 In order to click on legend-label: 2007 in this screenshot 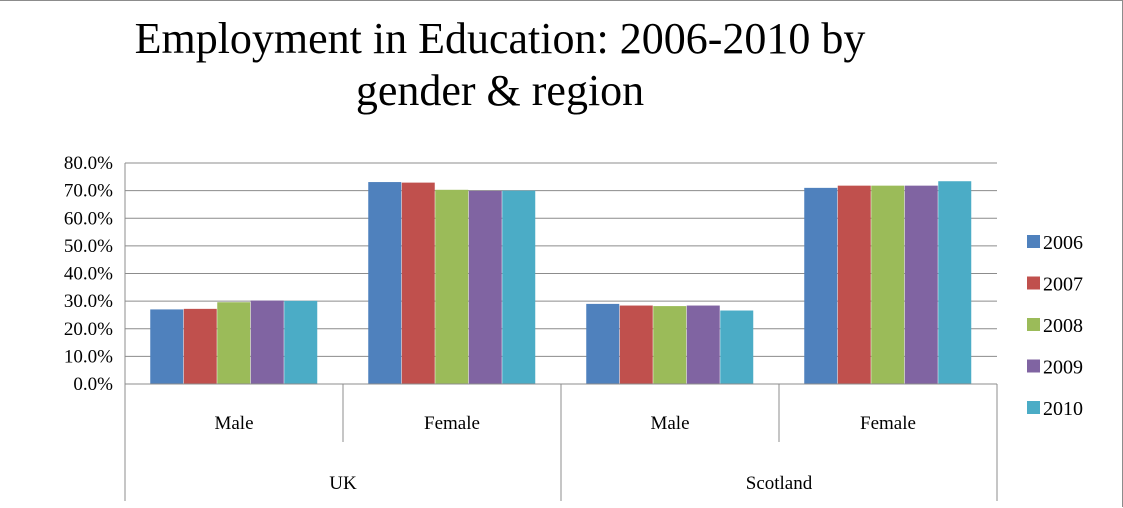, I will do `click(1063, 285)`.